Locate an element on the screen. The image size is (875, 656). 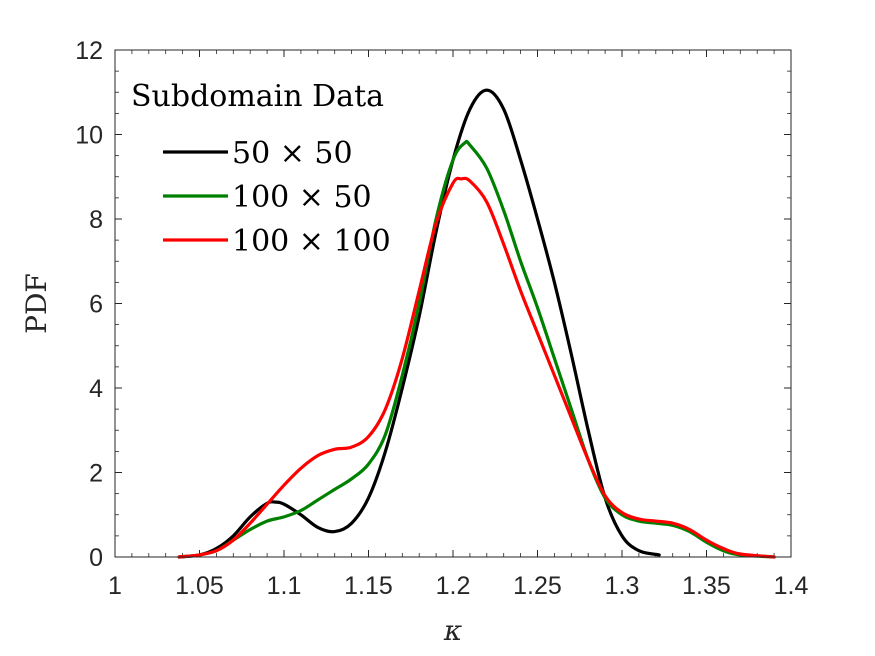
x-tick-label: 1.15 is located at coordinates (368, 586).